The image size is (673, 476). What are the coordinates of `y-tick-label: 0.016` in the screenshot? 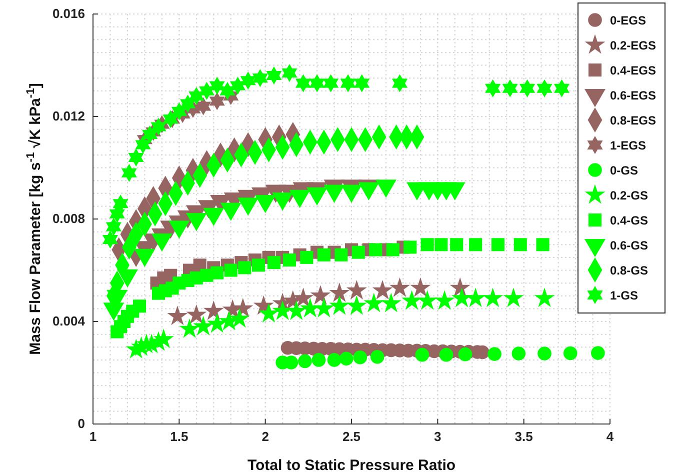 It's located at (68, 14).